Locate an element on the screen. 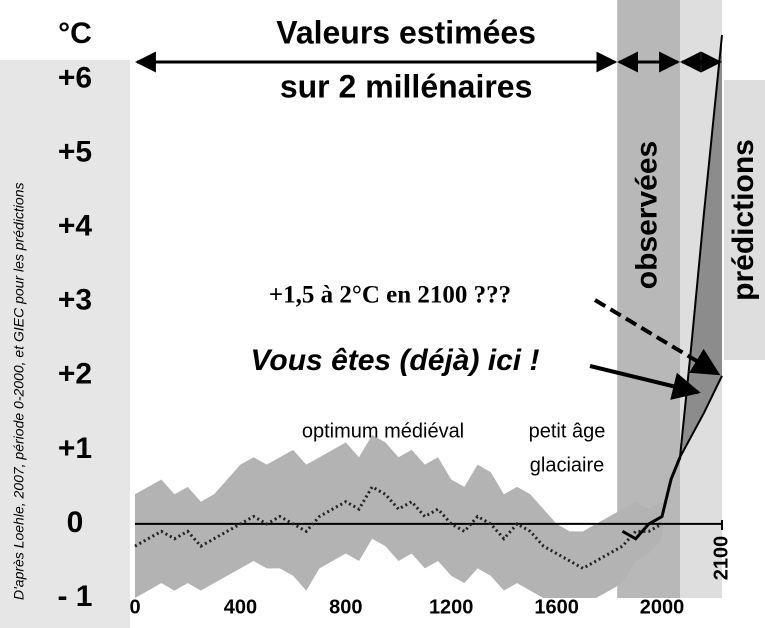 The height and width of the screenshot is (628, 765). y-tick-label: +6 is located at coordinates (75, 77).